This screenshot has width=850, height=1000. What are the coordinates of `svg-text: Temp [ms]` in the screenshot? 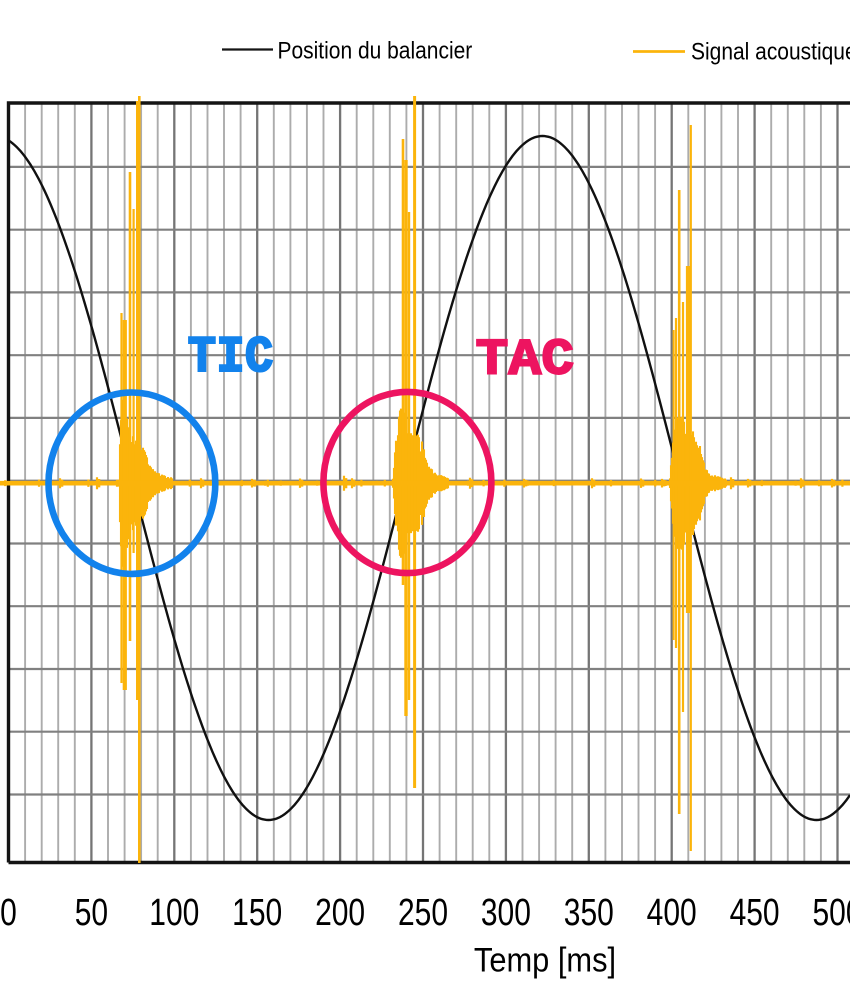 It's located at (545, 960).